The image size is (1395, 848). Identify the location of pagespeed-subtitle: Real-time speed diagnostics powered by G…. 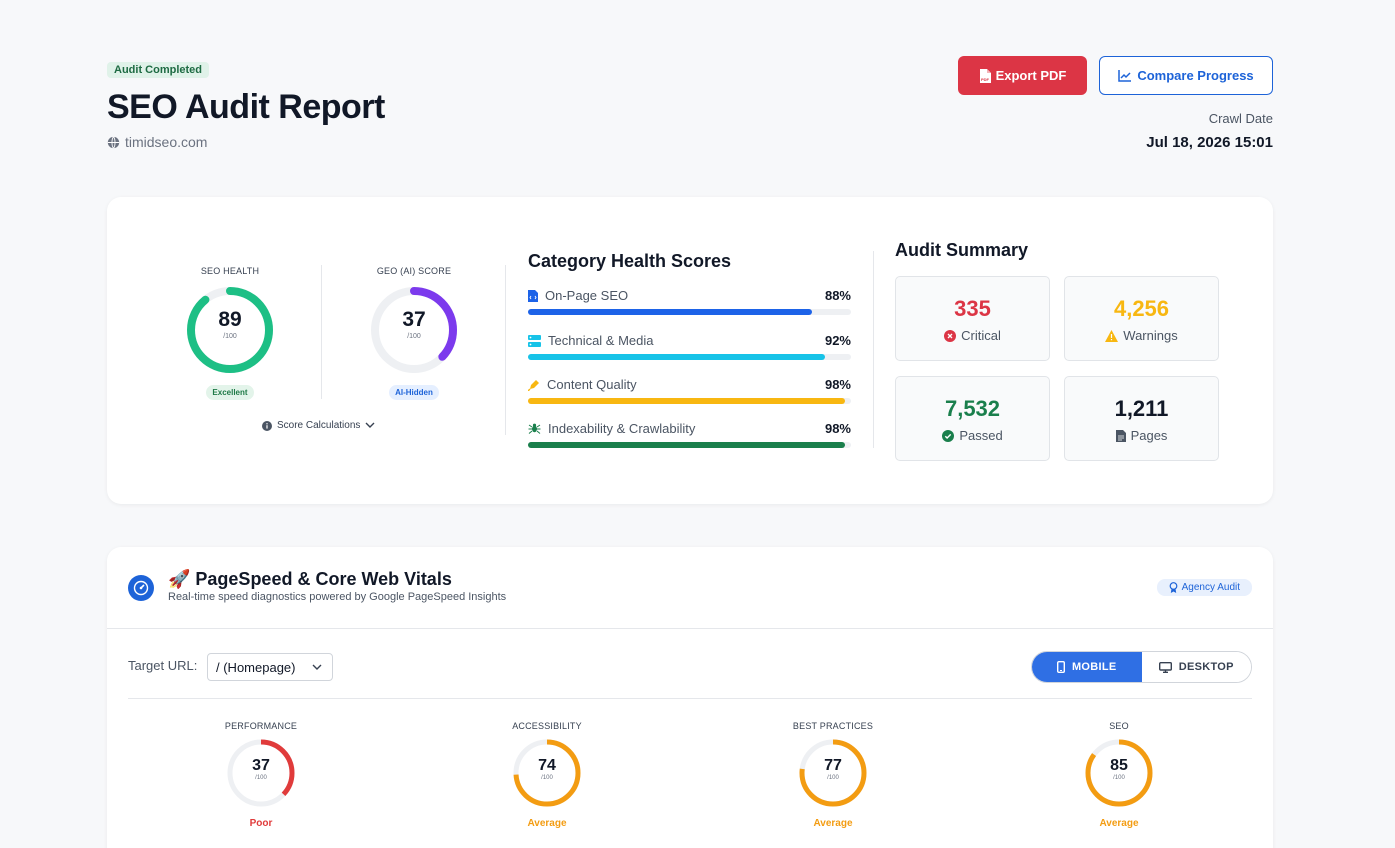
(337, 597).